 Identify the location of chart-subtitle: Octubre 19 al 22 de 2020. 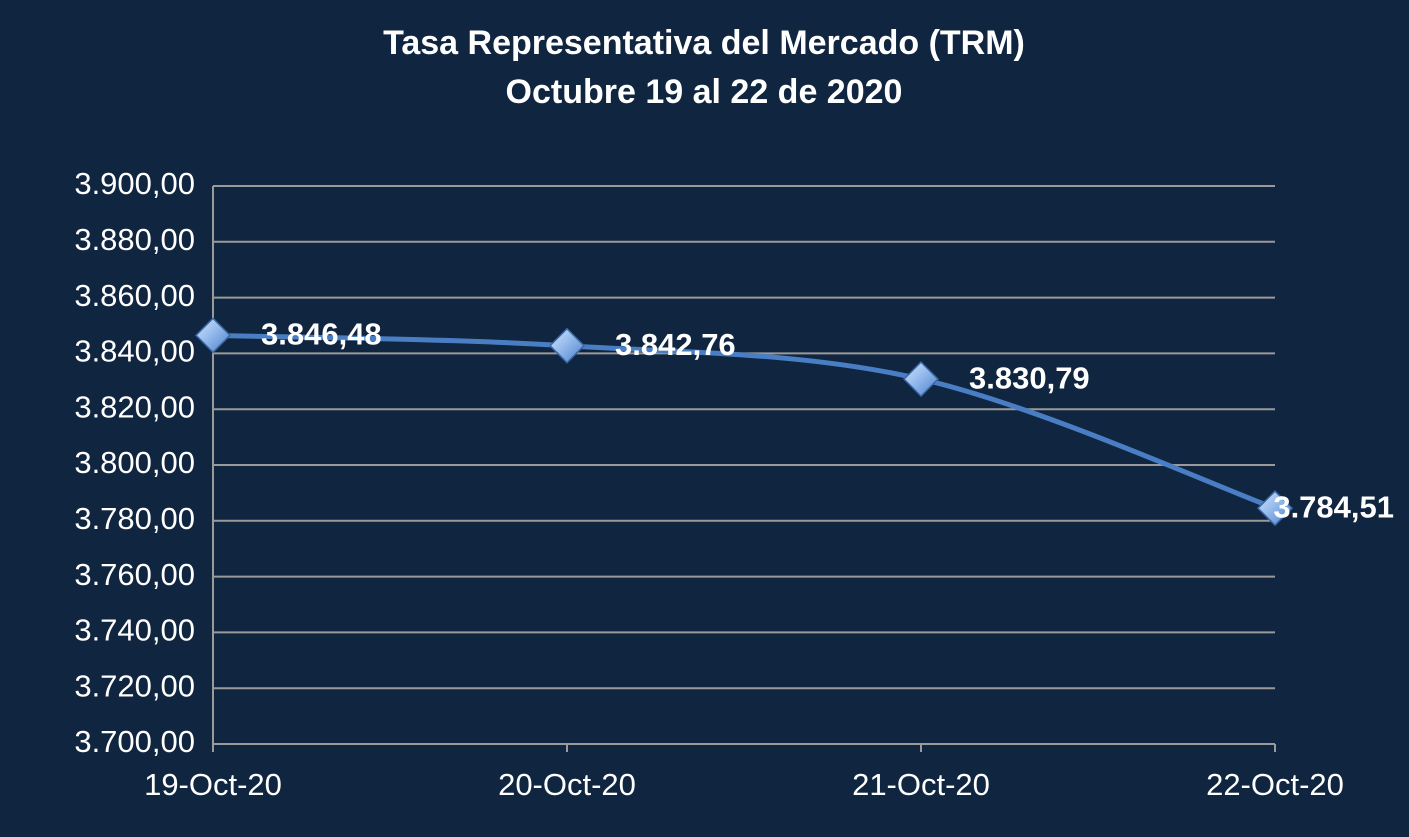
(704, 92).